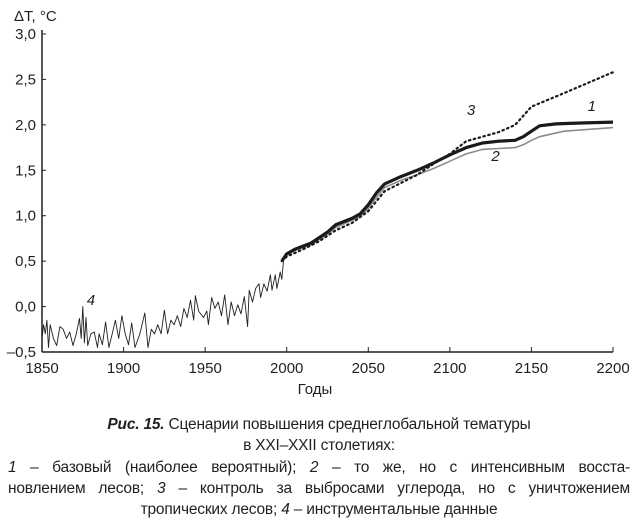 This screenshot has width=638, height=521. What do you see at coordinates (25, 307) in the screenshot?
I see `y-tick-label: 0,0` at bounding box center [25, 307].